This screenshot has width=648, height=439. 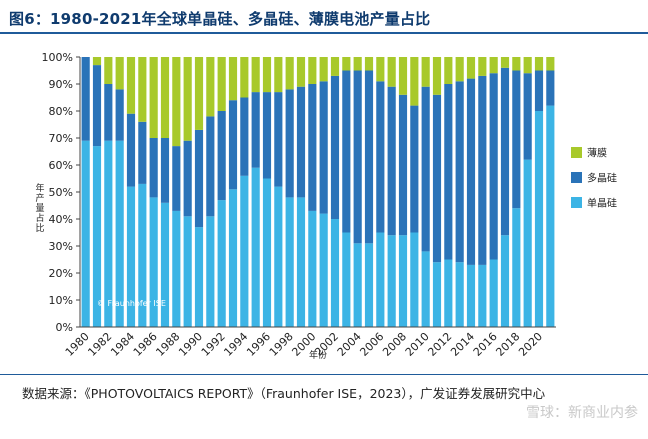 I want to click on x-tick-label: 1998, so click(x=281, y=344).